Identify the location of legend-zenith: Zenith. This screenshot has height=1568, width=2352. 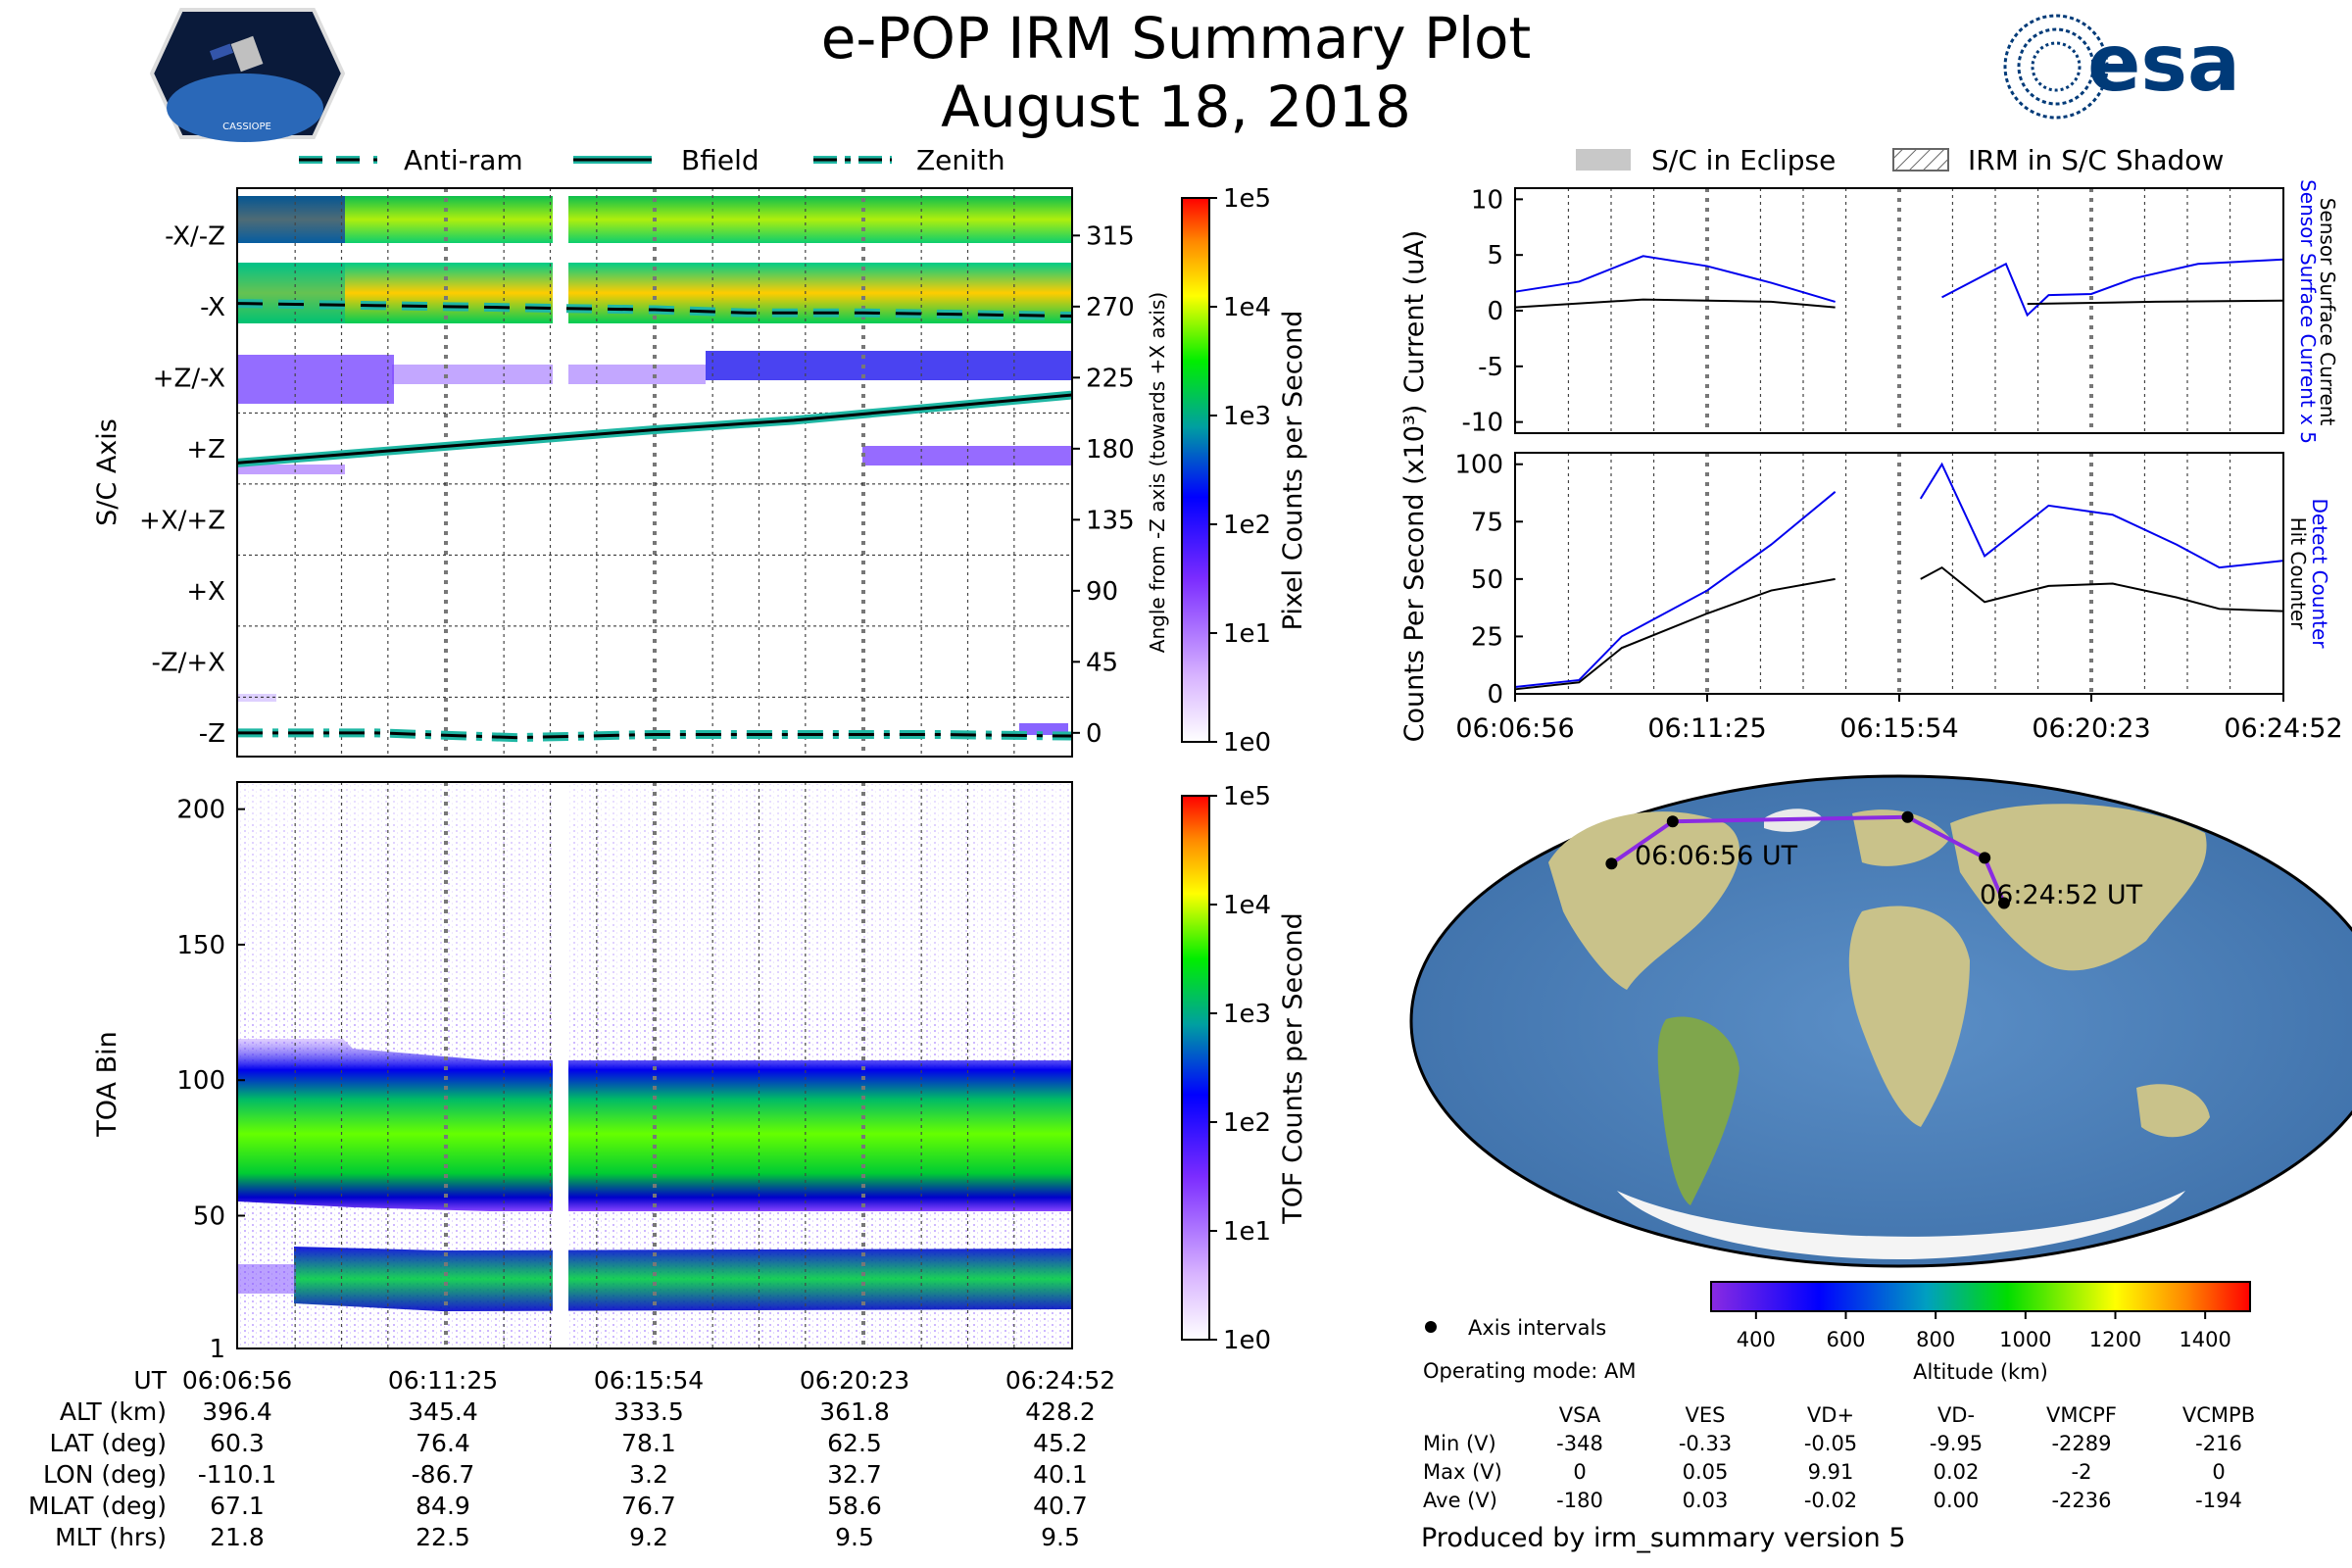
(960, 160).